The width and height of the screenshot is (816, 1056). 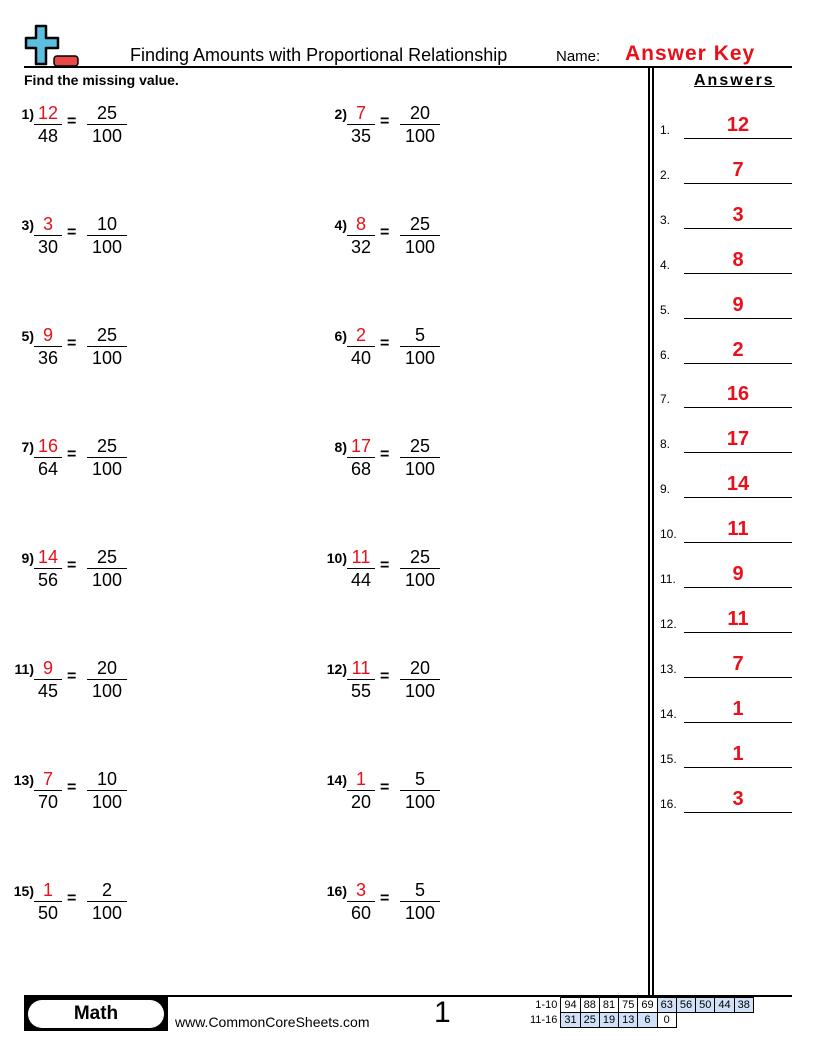 I want to click on instructions: Find the missing value., so click(x=101, y=80).